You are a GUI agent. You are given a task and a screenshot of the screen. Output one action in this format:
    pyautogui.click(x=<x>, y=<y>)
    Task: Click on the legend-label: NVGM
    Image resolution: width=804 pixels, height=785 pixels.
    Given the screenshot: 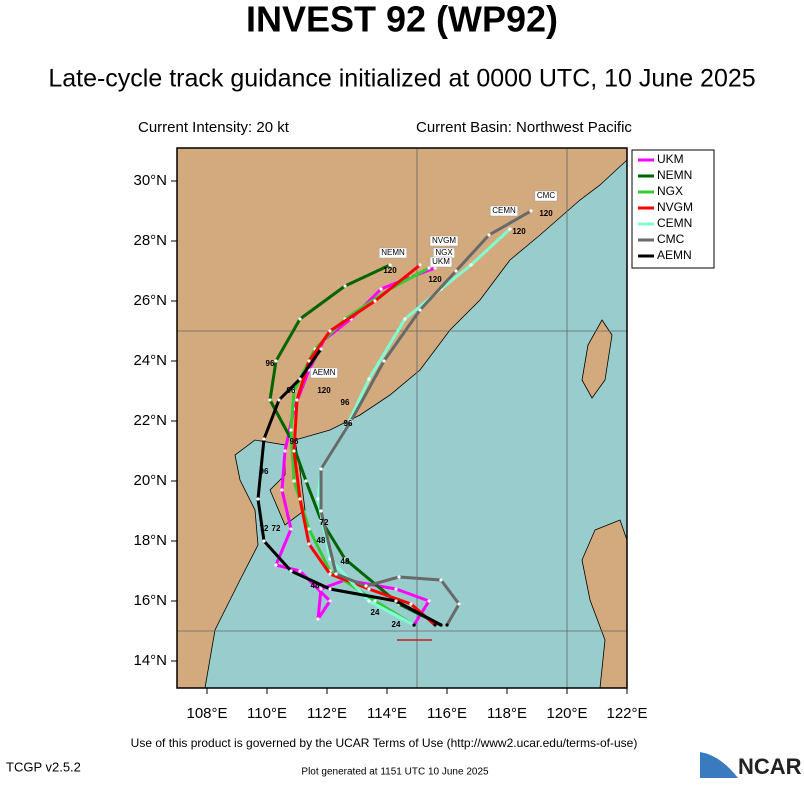 What is the action you would take?
    pyautogui.click(x=675, y=207)
    